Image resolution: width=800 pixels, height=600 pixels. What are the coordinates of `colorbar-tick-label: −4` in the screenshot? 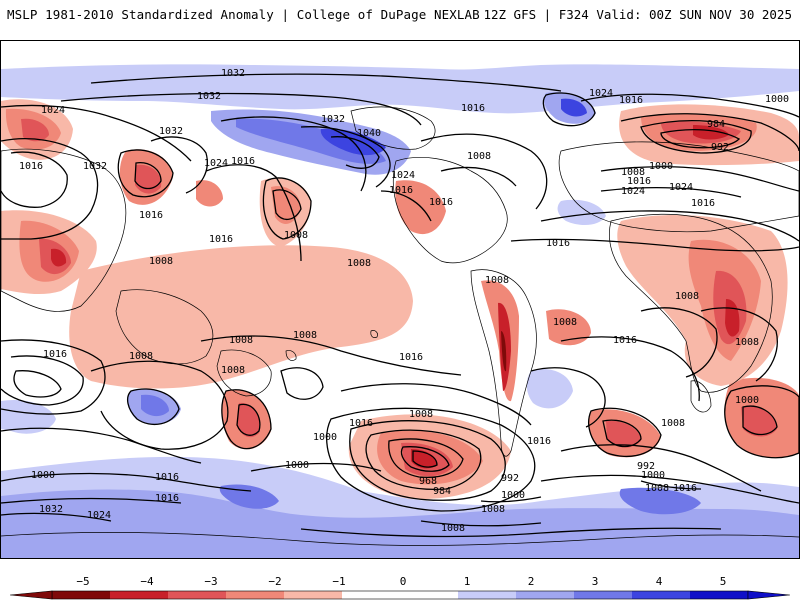 It's located at (147, 581).